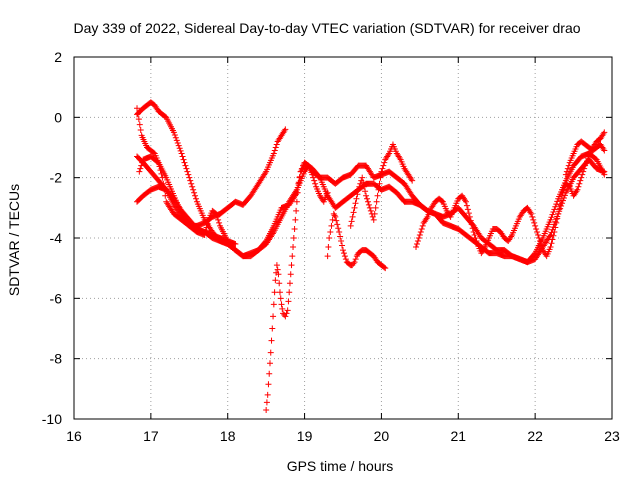  I want to click on y-tick-label: -10, so click(52, 419).